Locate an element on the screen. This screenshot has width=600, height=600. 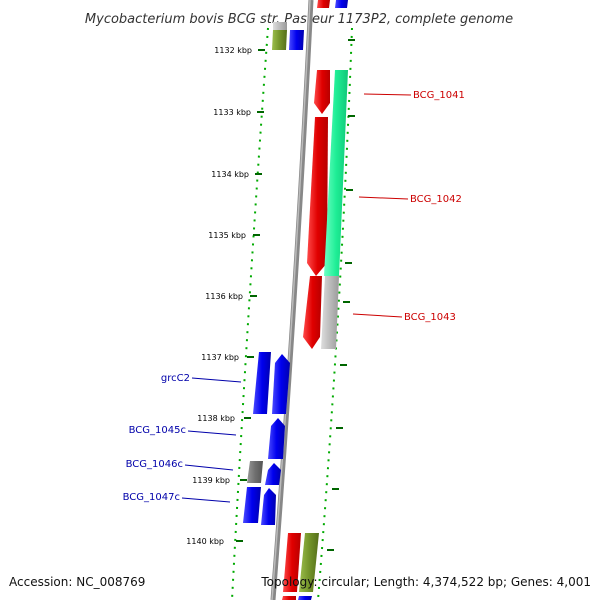
tick-label: 1136 kbp is located at coordinates (224, 296).